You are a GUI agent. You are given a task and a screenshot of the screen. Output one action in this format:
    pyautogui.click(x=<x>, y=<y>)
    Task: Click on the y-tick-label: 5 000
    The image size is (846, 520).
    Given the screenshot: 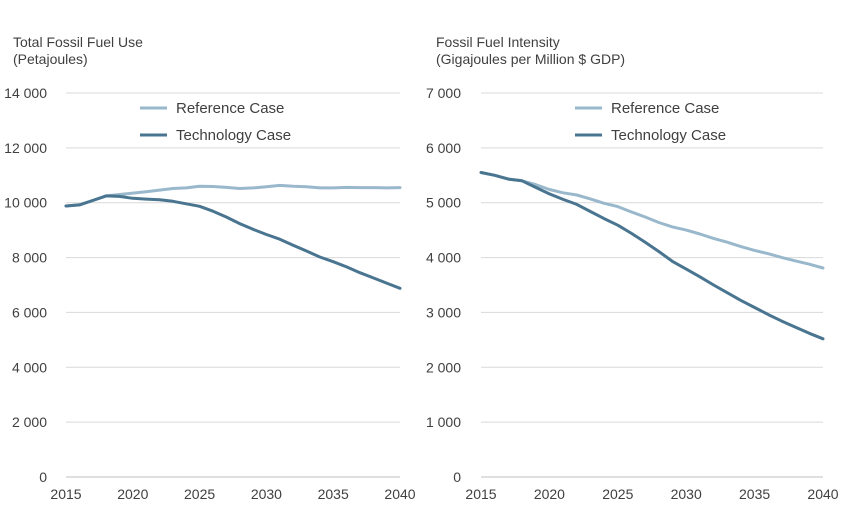 What is the action you would take?
    pyautogui.click(x=443, y=203)
    